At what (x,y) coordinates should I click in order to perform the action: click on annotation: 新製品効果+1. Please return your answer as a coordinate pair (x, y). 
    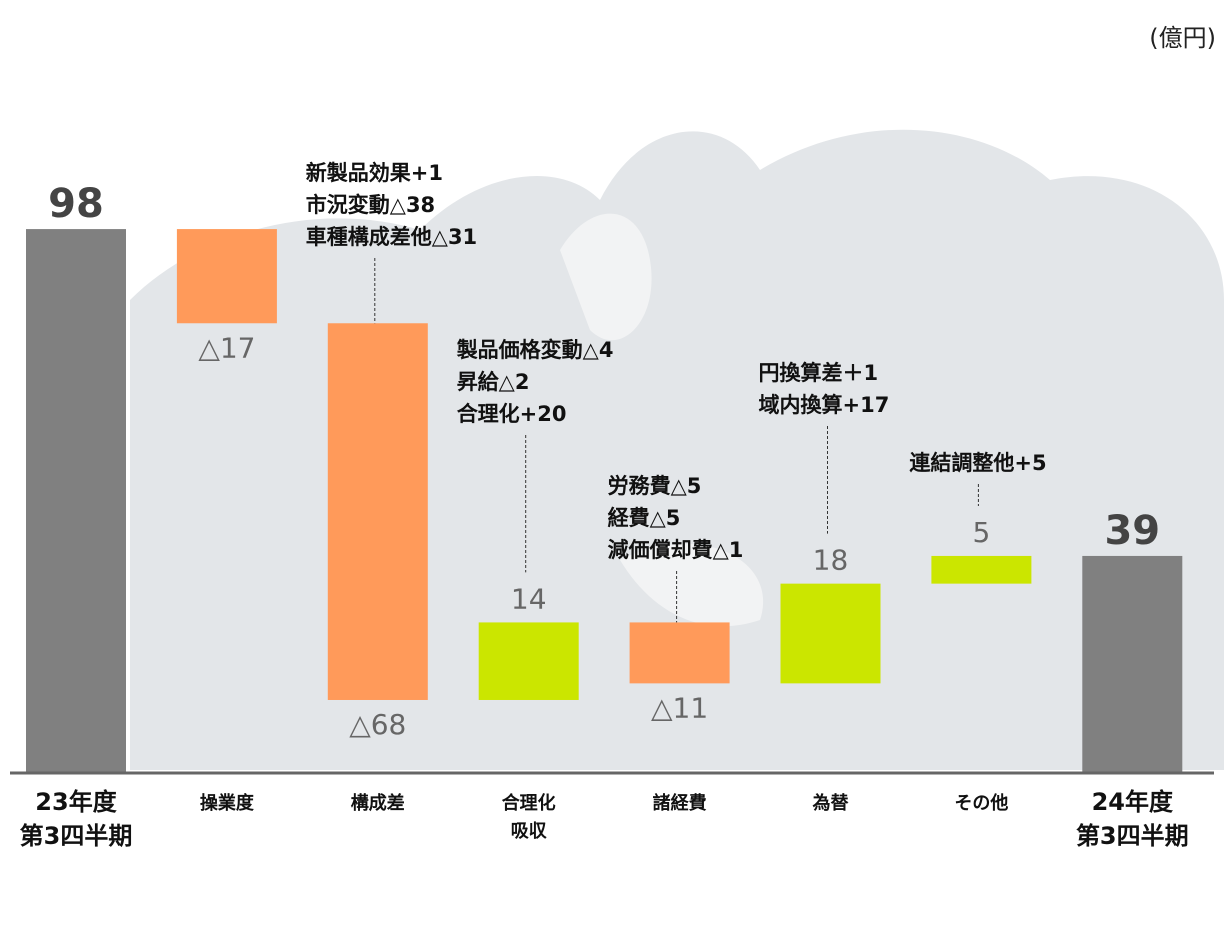
    Looking at the image, I should click on (374, 173).